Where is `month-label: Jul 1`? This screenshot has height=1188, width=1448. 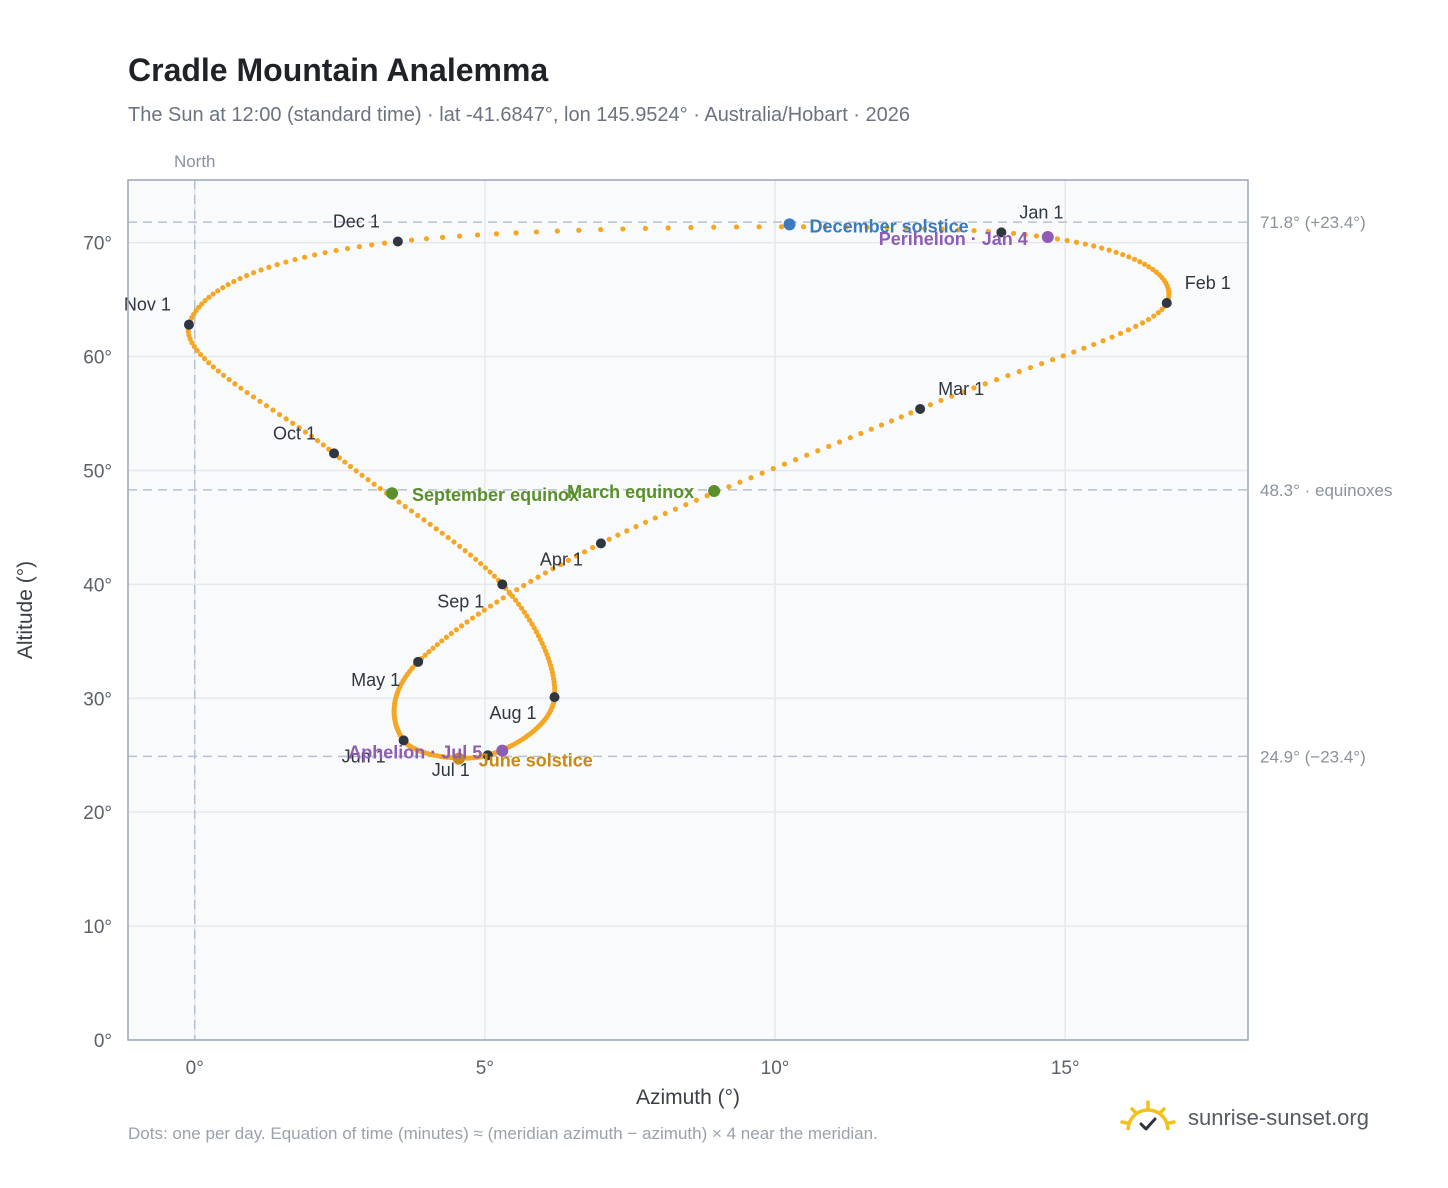
month-label: Jul 1 is located at coordinates (451, 770).